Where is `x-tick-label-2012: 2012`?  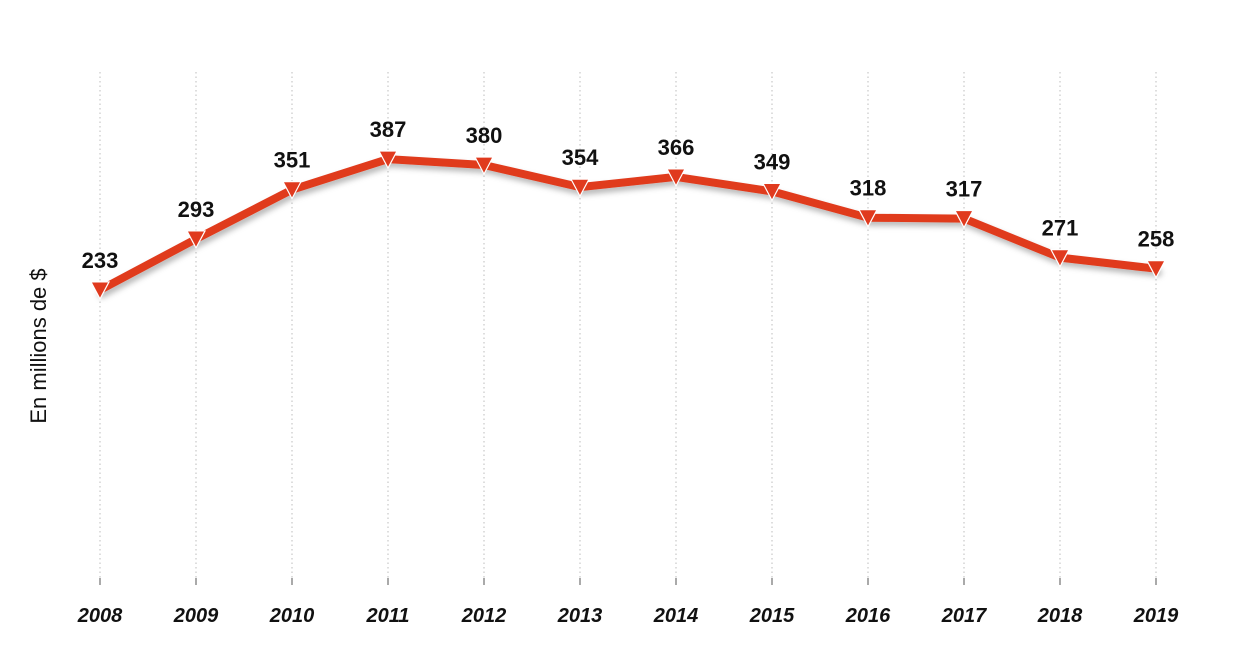 x-tick-label-2012: 2012 is located at coordinates (484, 616).